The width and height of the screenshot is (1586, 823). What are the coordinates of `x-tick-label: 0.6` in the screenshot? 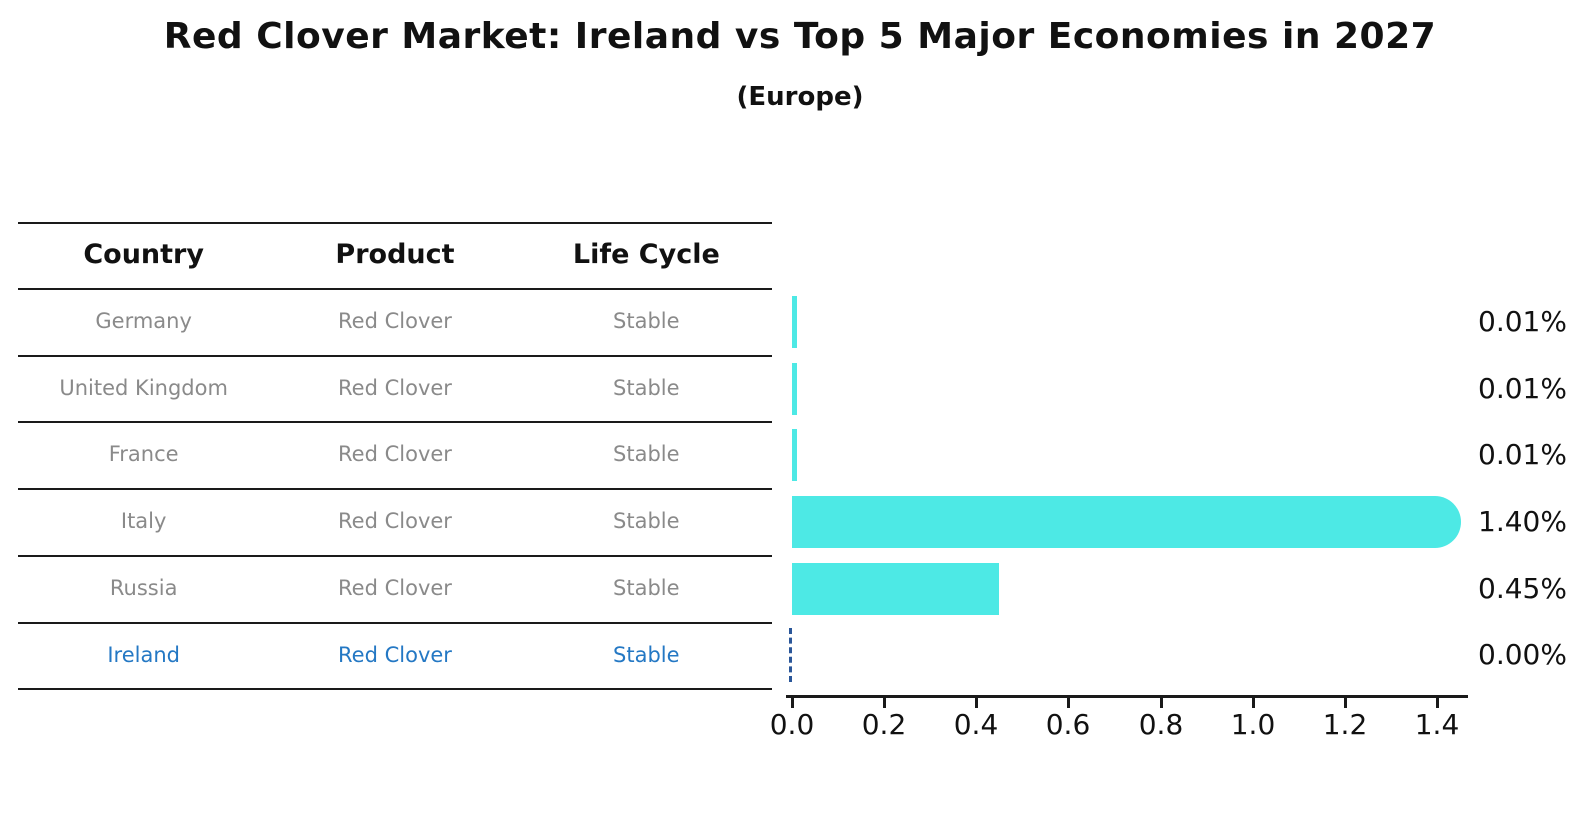 It's located at (1068, 724).